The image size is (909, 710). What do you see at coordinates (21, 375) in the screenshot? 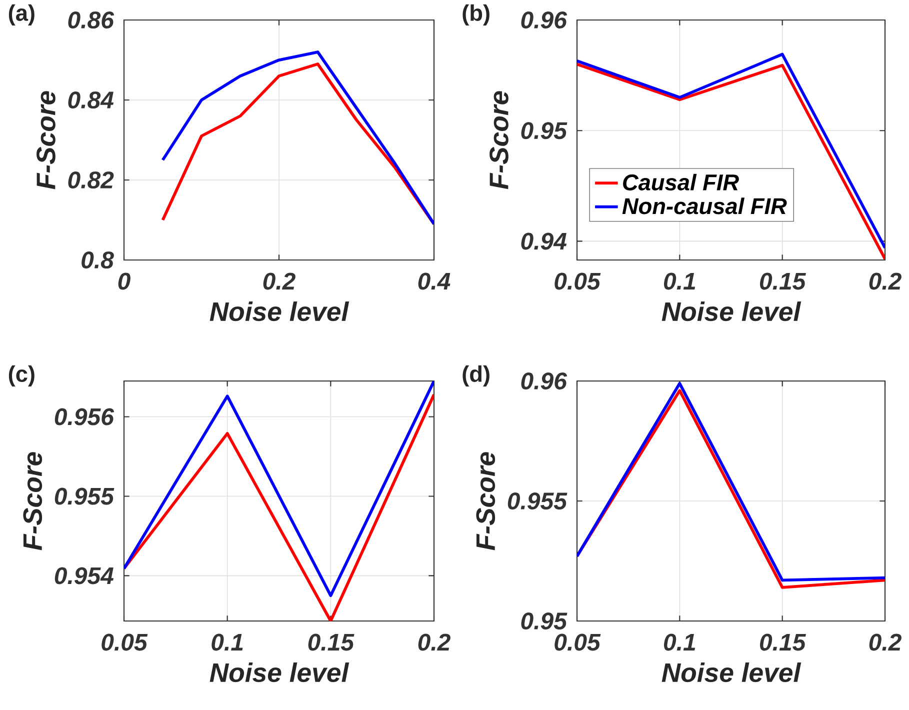
I see `text: (c)` at bounding box center [21, 375].